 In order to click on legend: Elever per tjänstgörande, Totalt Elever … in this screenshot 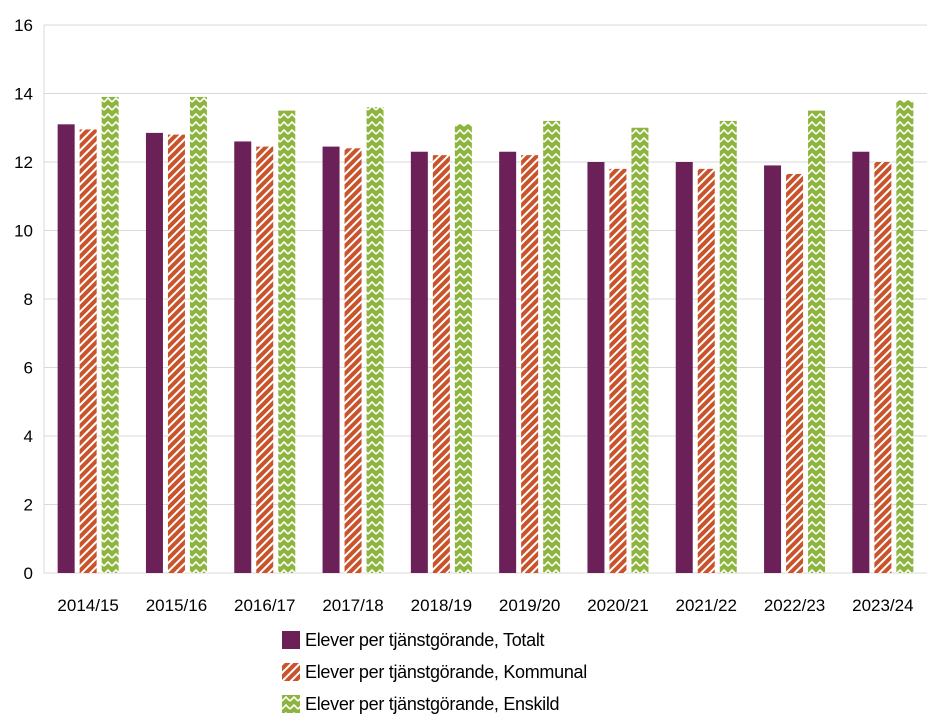, I will do `click(434, 672)`.